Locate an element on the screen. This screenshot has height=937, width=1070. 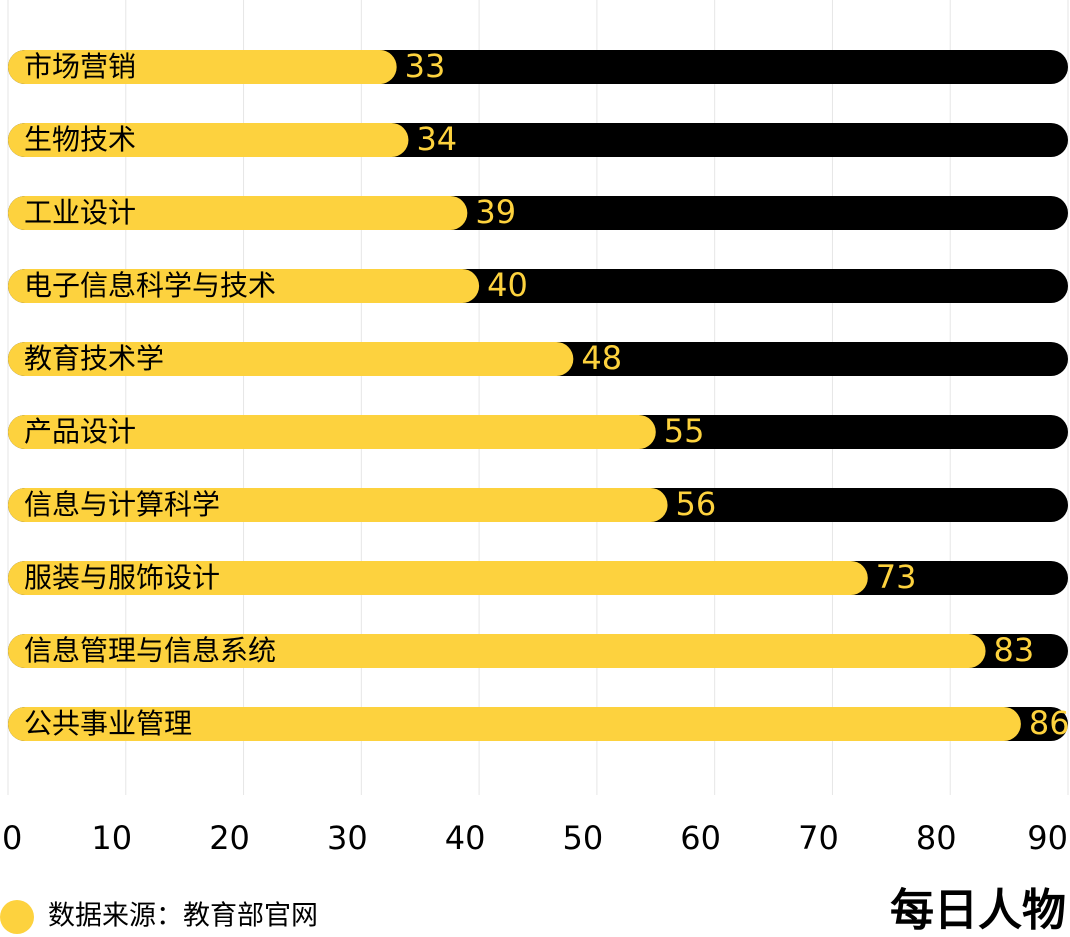
category-label: 信息管理与信息系统 is located at coordinates (150, 650).